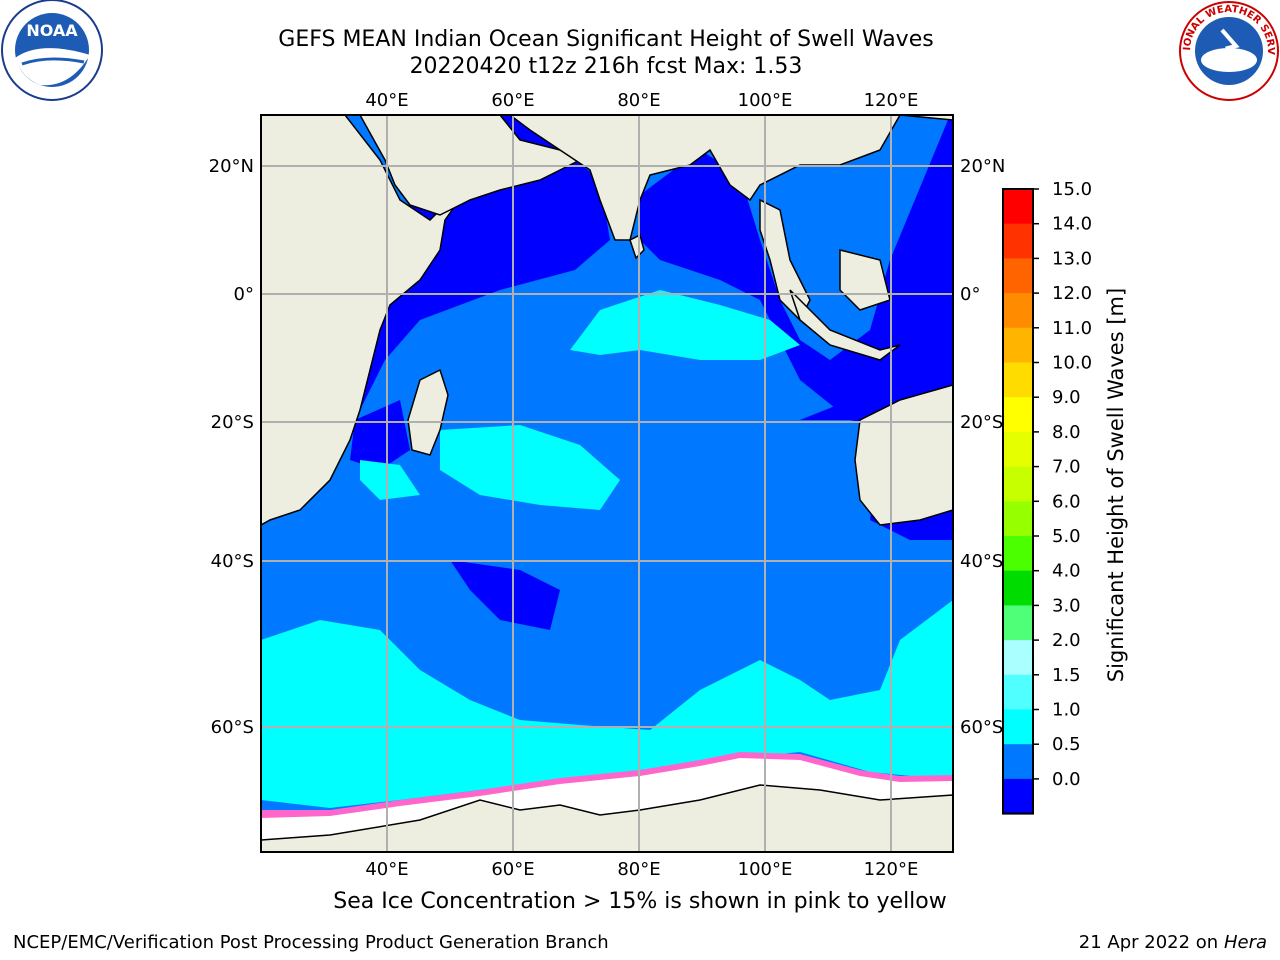 This screenshot has height=960, width=1280. I want to click on colorbar-tick-label: 11.0, so click(1072, 328).